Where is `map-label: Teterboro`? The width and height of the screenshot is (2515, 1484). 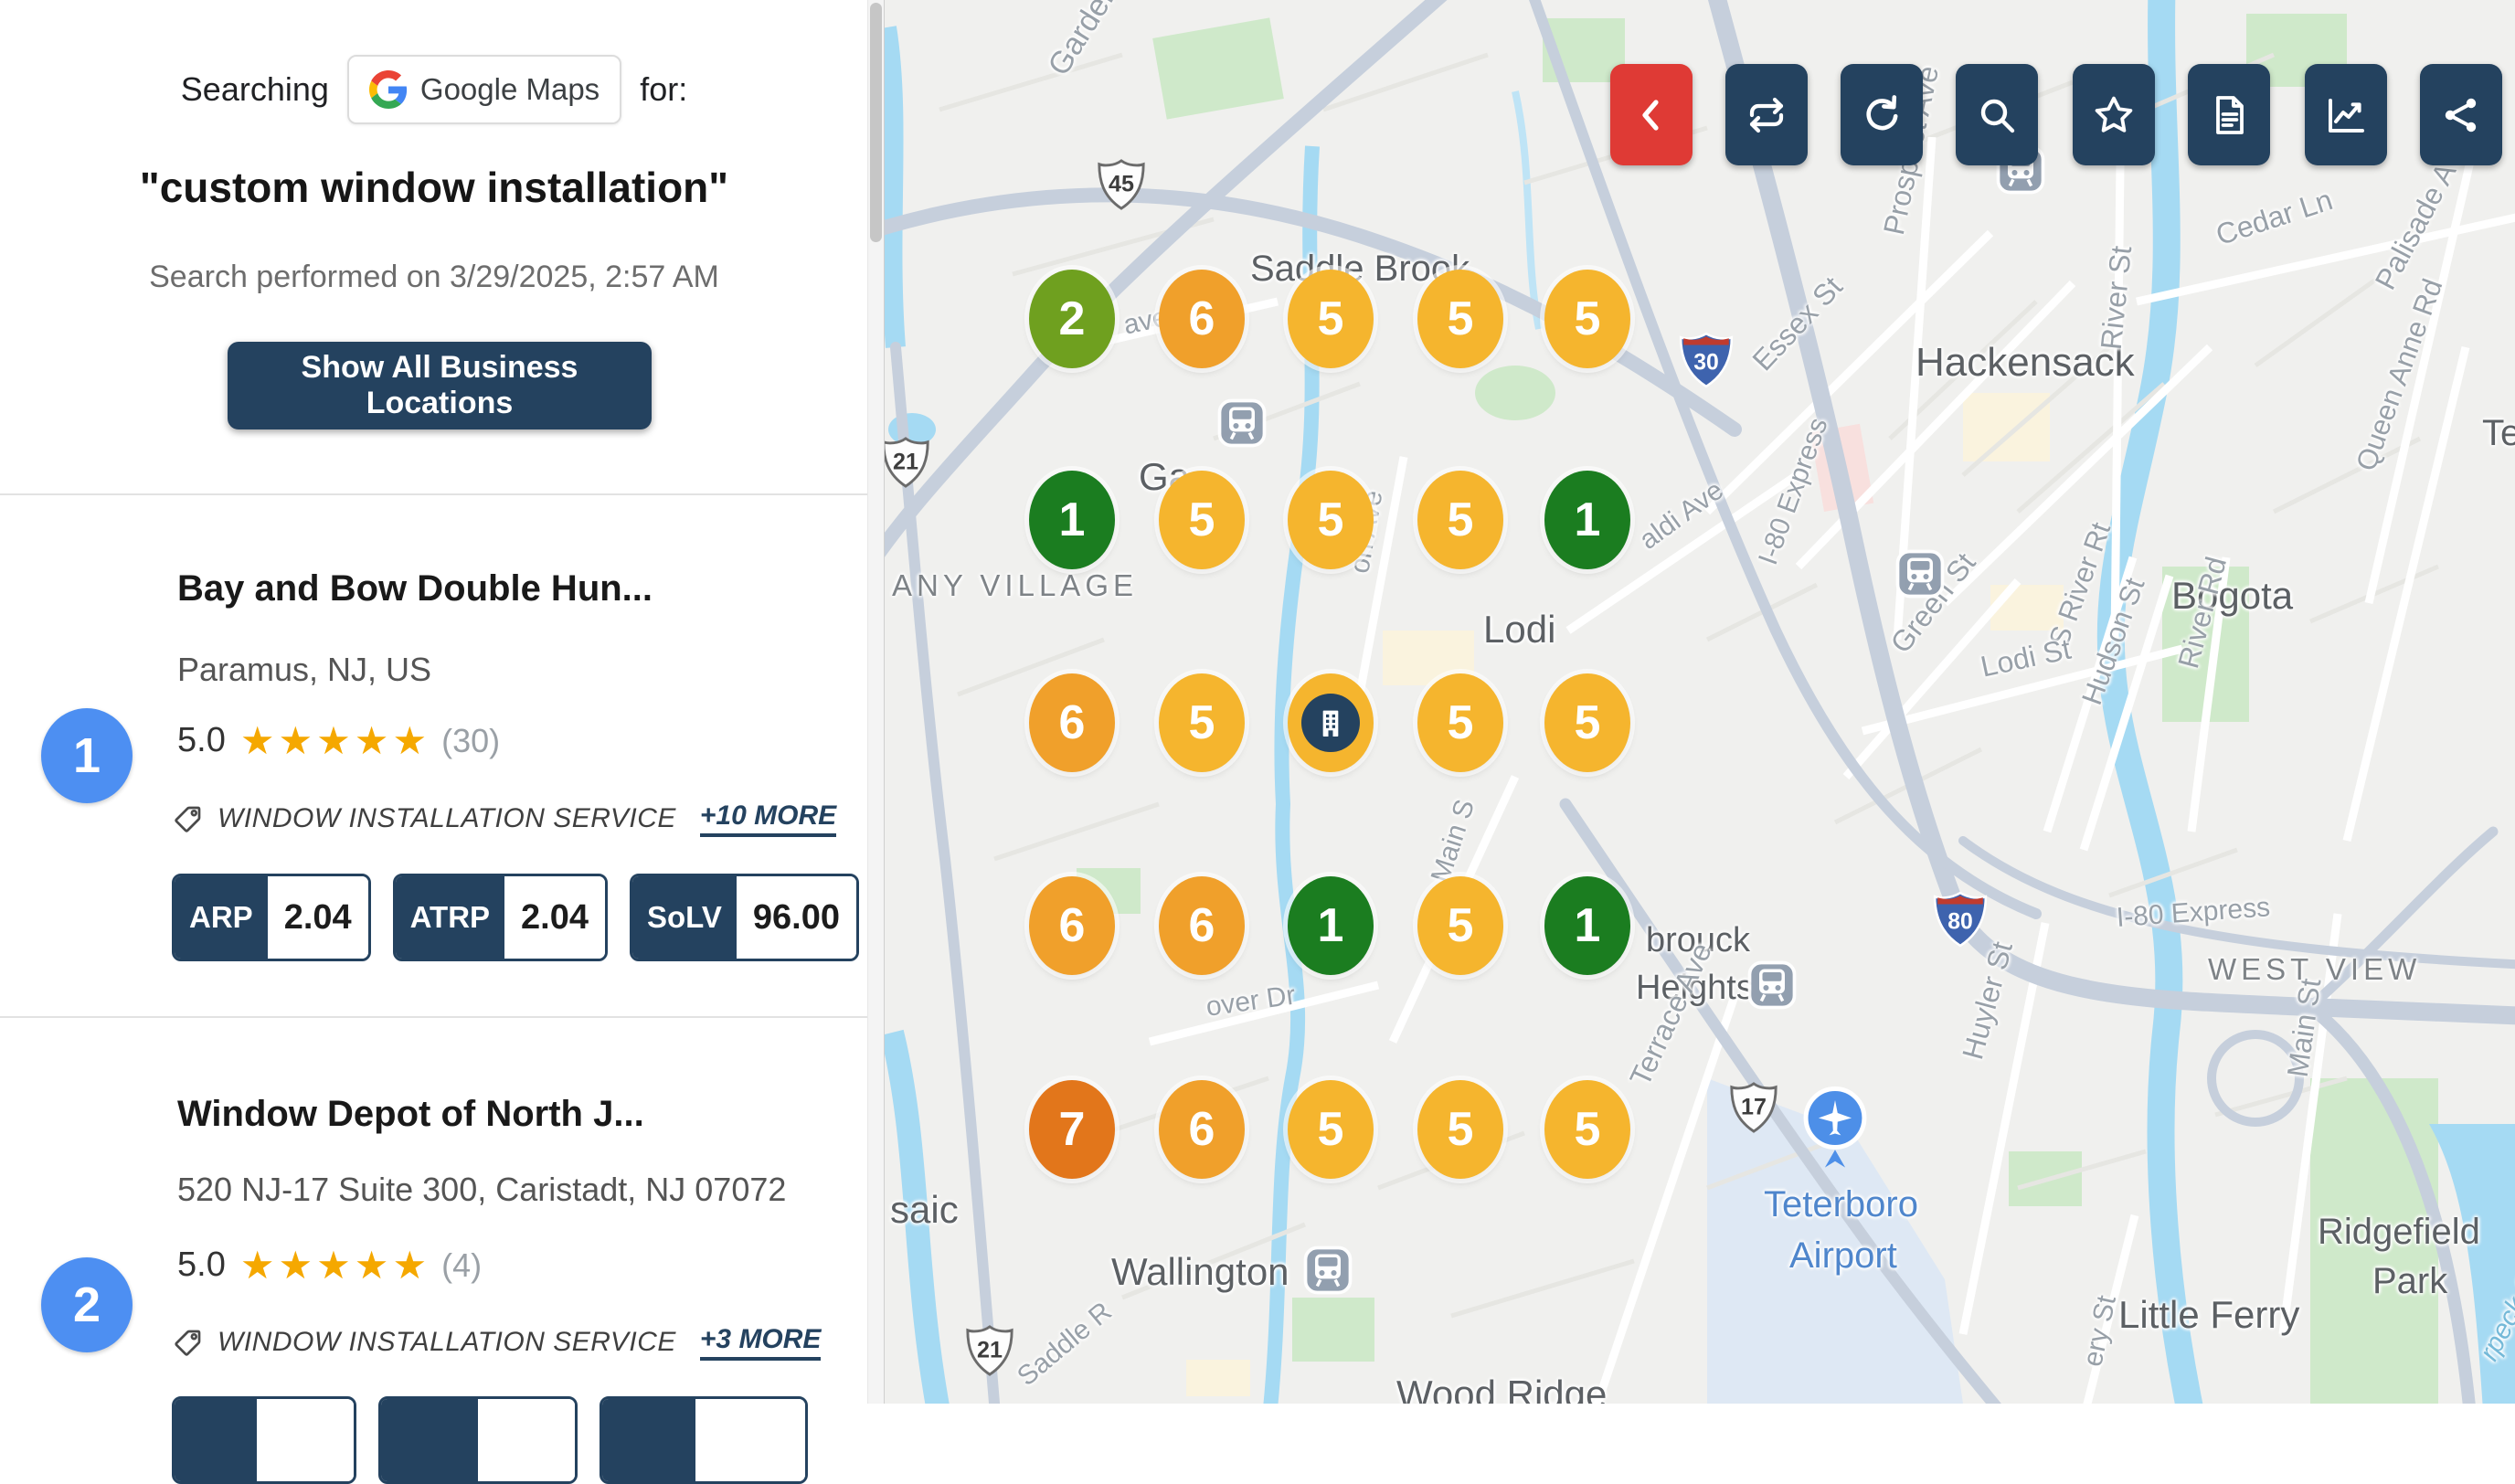
map-label: Teterboro is located at coordinates (1841, 1204).